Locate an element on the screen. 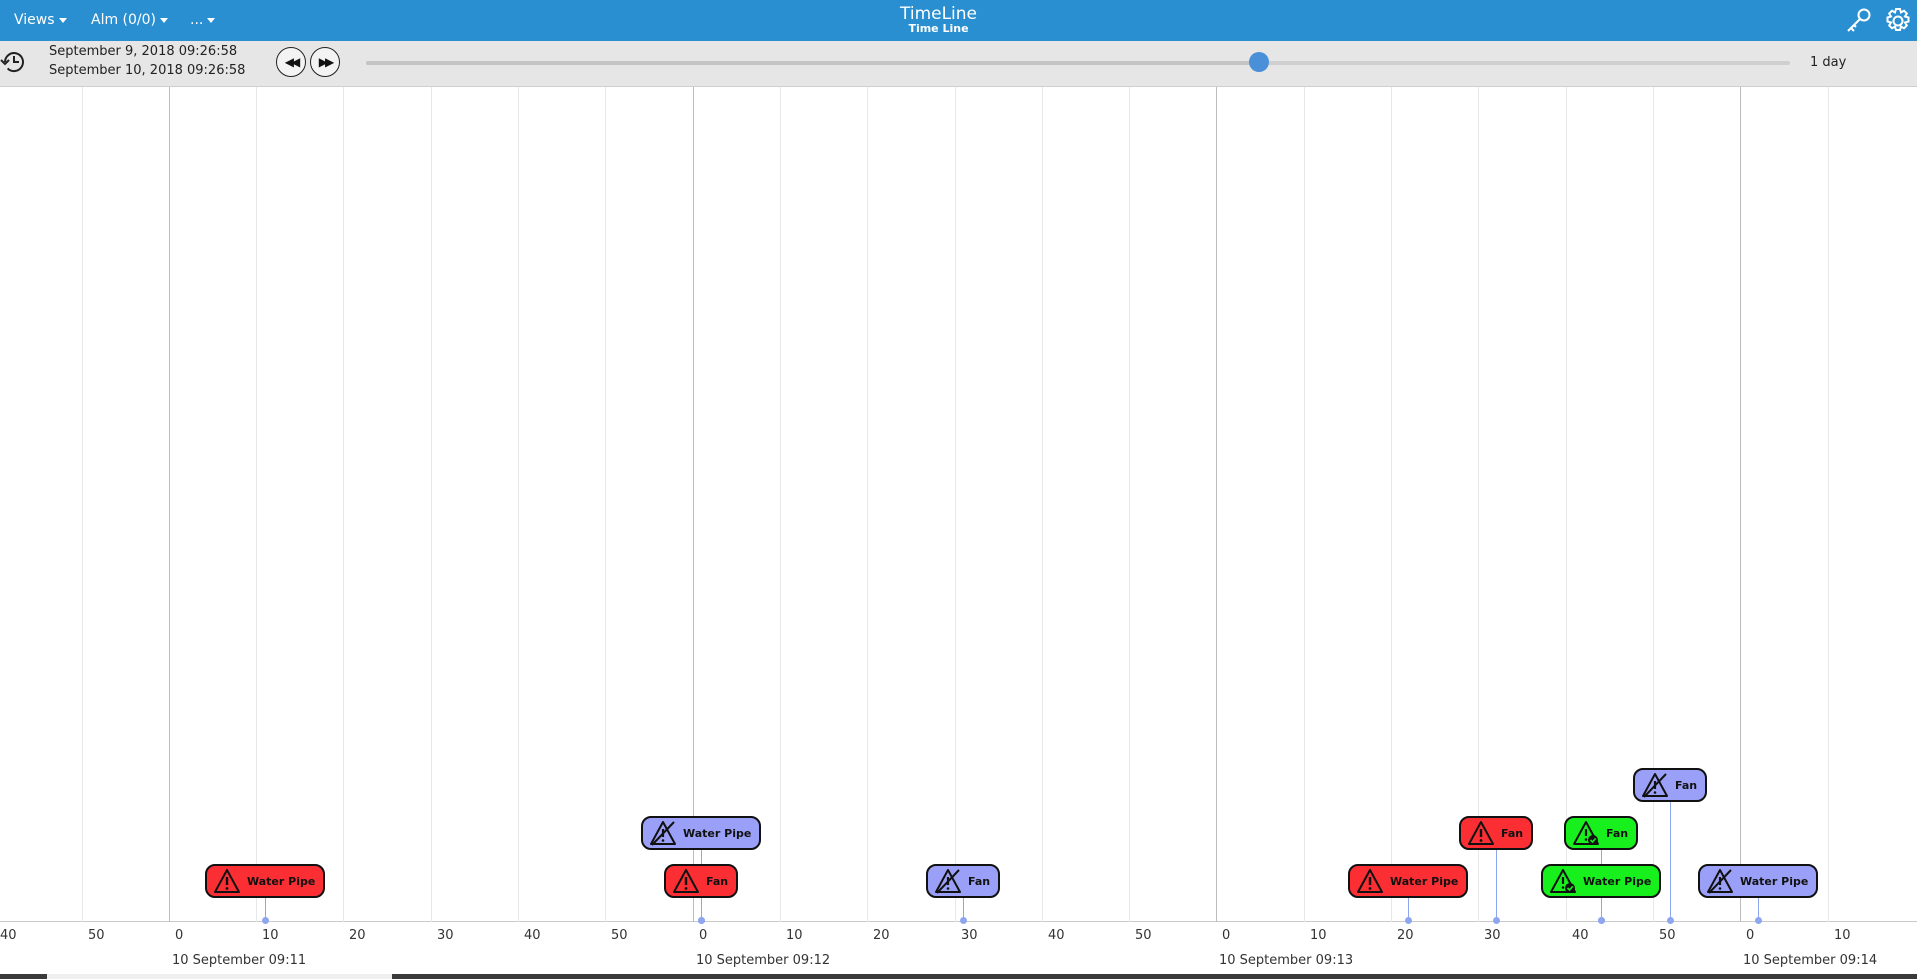 This screenshot has width=1917, height=979. axis-minute-label: 10 September 09:12 is located at coordinates (763, 960).